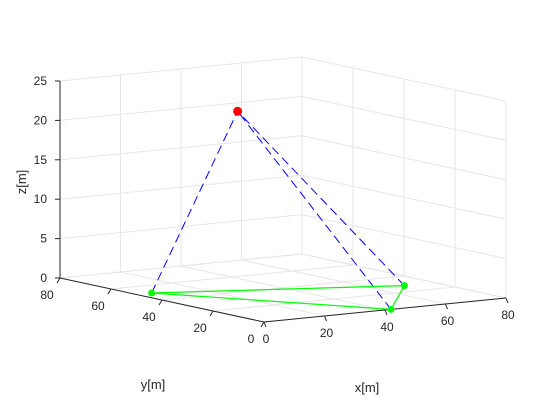  Describe the element at coordinates (98, 306) in the screenshot. I see `y-tick-label: 60` at that location.